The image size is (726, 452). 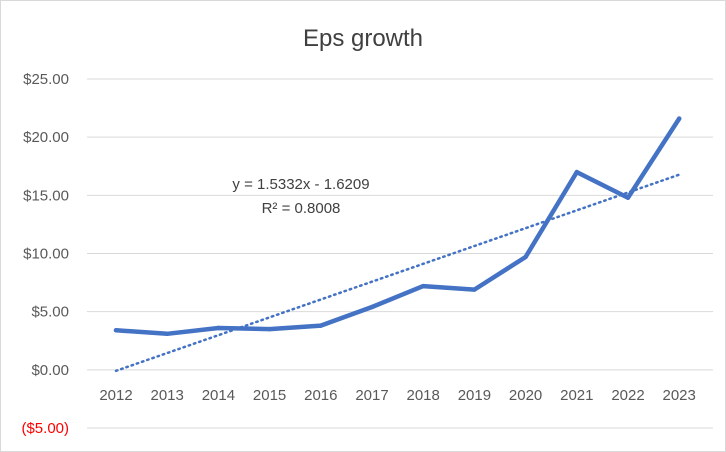 I want to click on x-tick-label: 2021, so click(x=576, y=395).